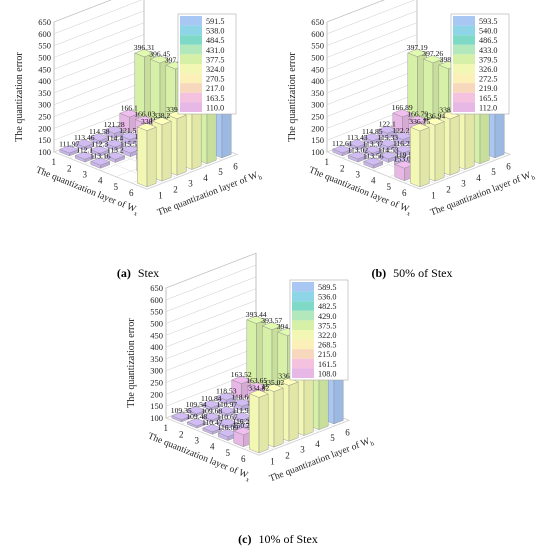 The width and height of the screenshot is (546, 550). What do you see at coordinates (256, 314) in the screenshot?
I see `bar-data-label: 393.44` at bounding box center [256, 314].